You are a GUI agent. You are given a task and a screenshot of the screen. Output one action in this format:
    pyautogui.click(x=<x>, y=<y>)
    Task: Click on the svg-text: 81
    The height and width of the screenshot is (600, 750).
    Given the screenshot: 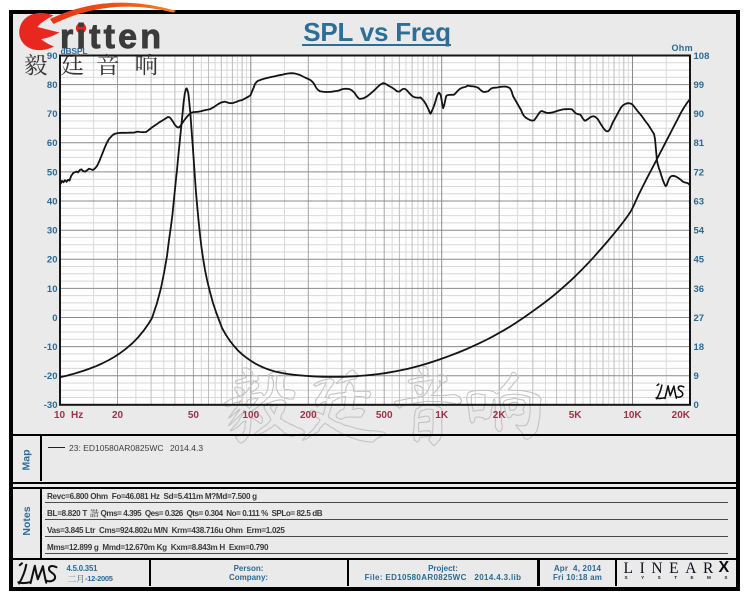 What is the action you would take?
    pyautogui.click(x=699, y=143)
    